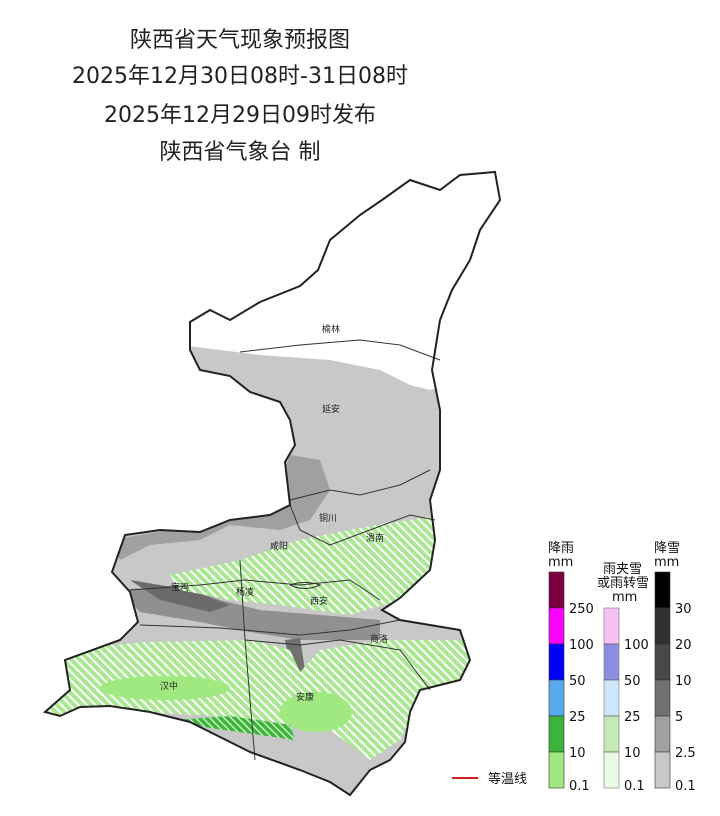 The image size is (720, 816). What do you see at coordinates (667, 548) in the screenshot?
I see `snow-legend-title: 降雪` at bounding box center [667, 548].